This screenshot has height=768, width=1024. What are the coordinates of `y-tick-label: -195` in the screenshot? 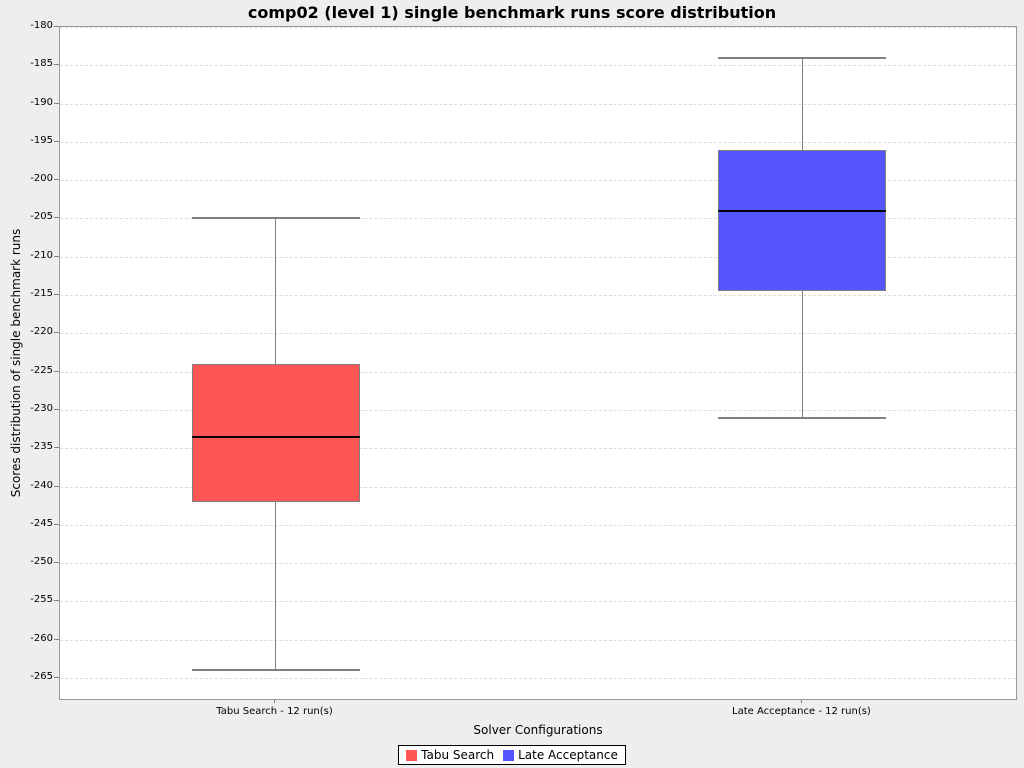 It's located at (41, 140).